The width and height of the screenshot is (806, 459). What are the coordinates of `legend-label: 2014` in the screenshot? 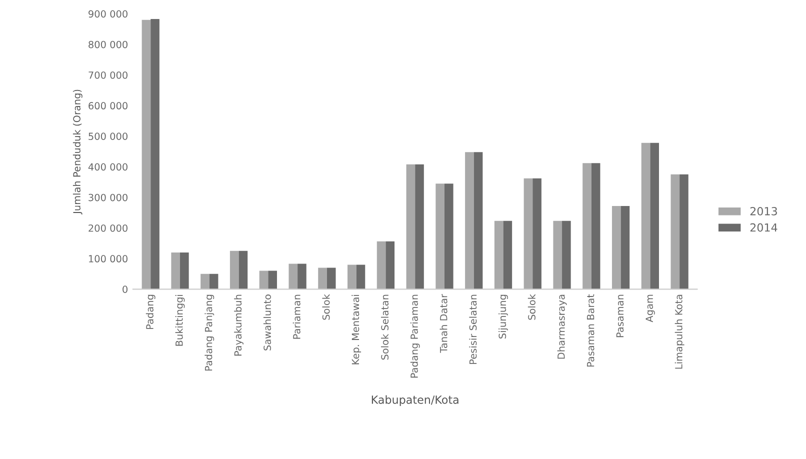 It's located at (764, 227).